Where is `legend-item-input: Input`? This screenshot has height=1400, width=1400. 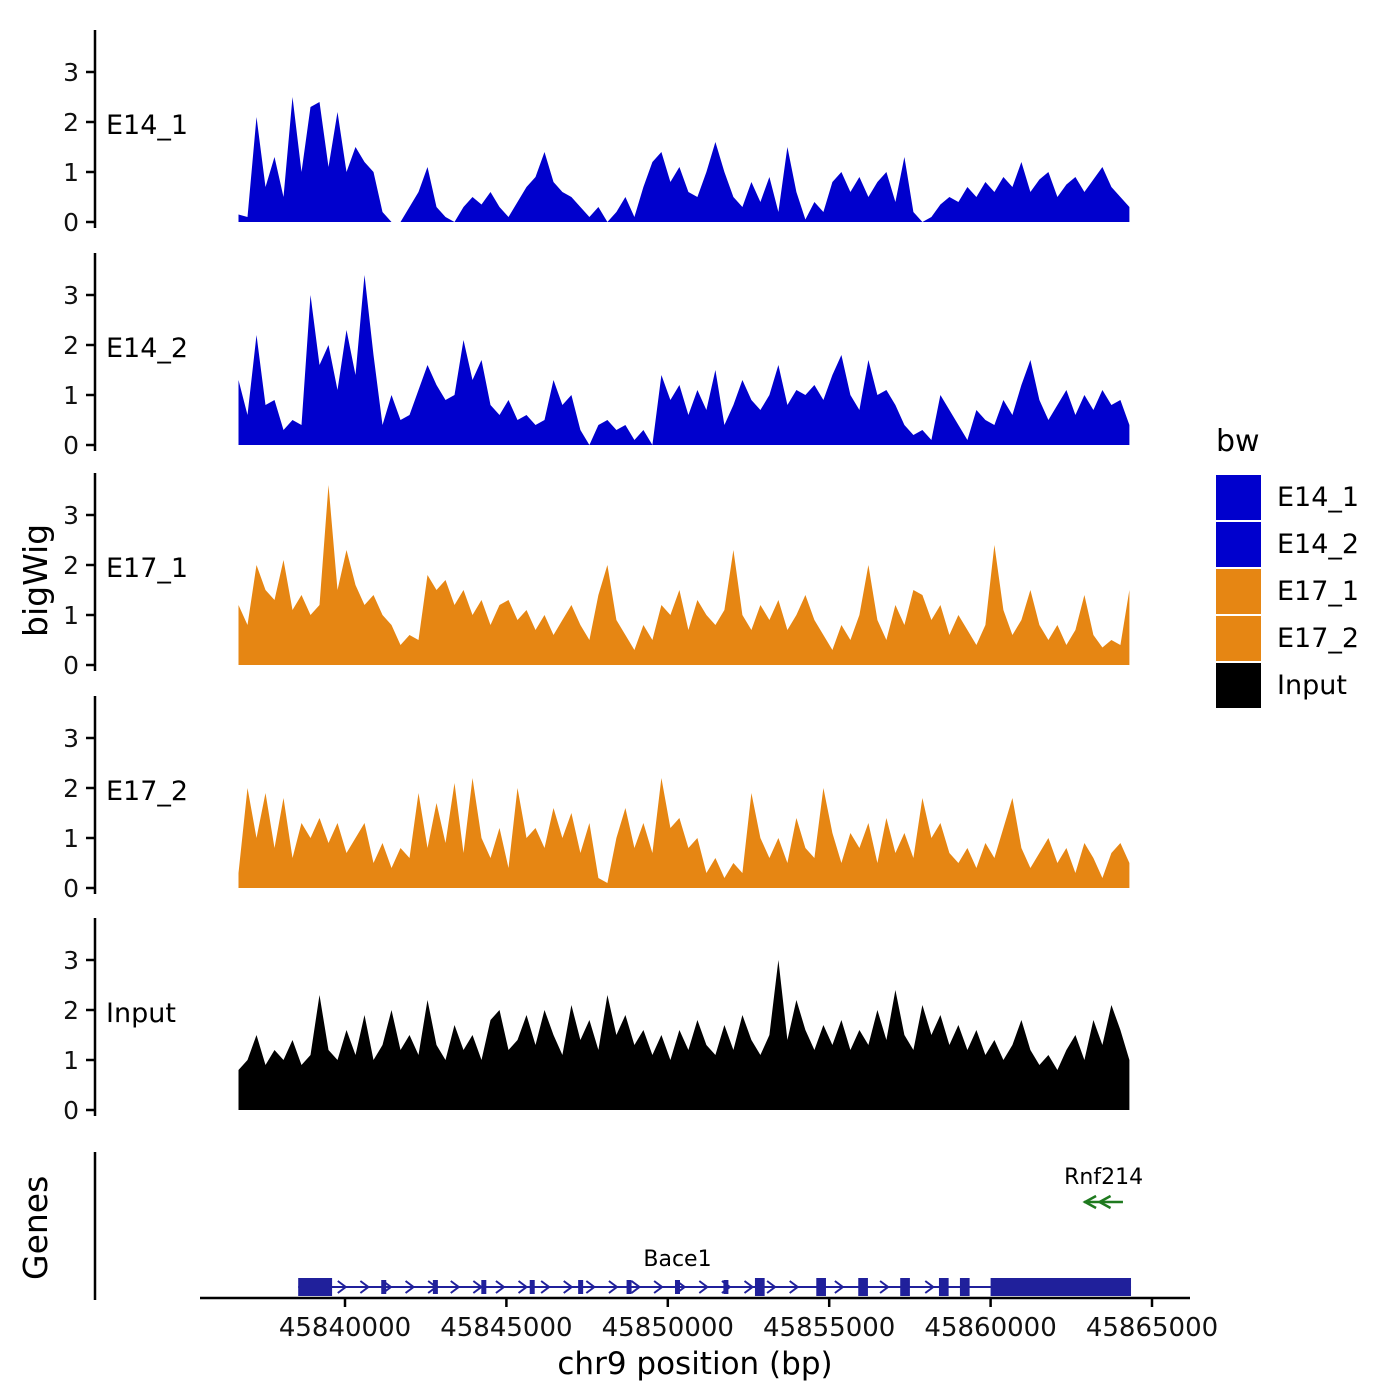 legend-item-input: Input is located at coordinates (1287, 685).